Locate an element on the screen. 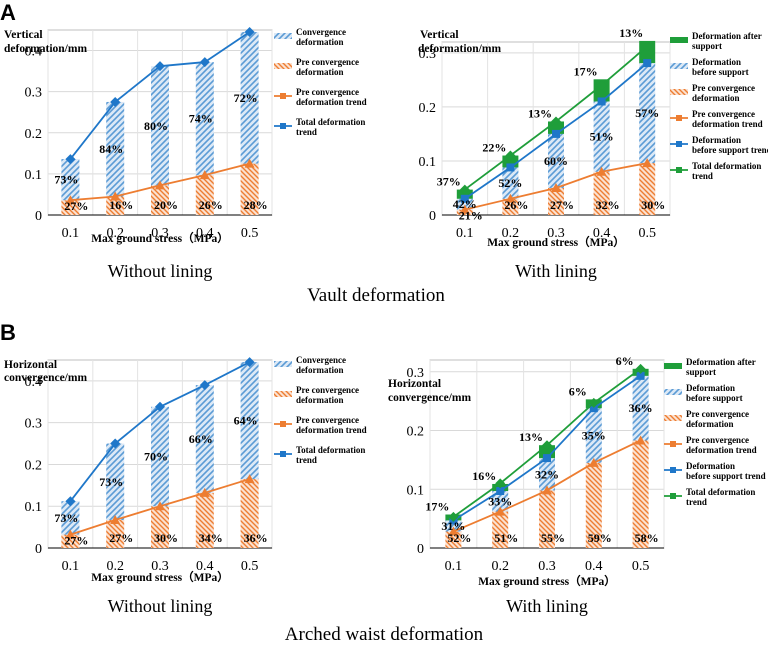 The image size is (768, 645). data-label: 6% is located at coordinates (578, 391).